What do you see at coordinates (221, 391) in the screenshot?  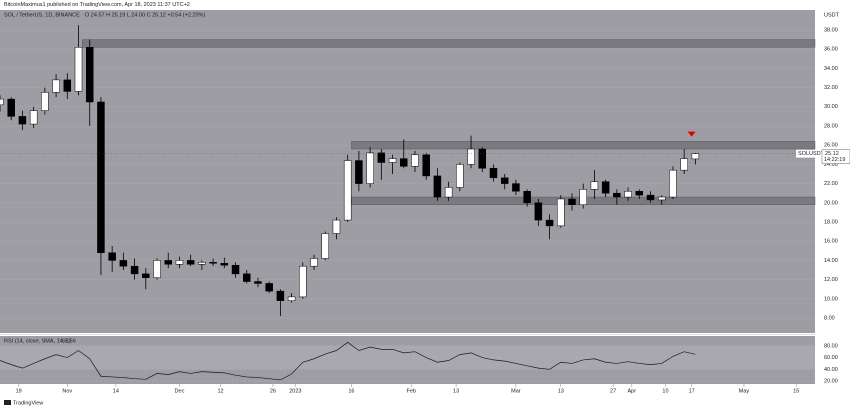 I see `x-tick-label: 12` at bounding box center [221, 391].